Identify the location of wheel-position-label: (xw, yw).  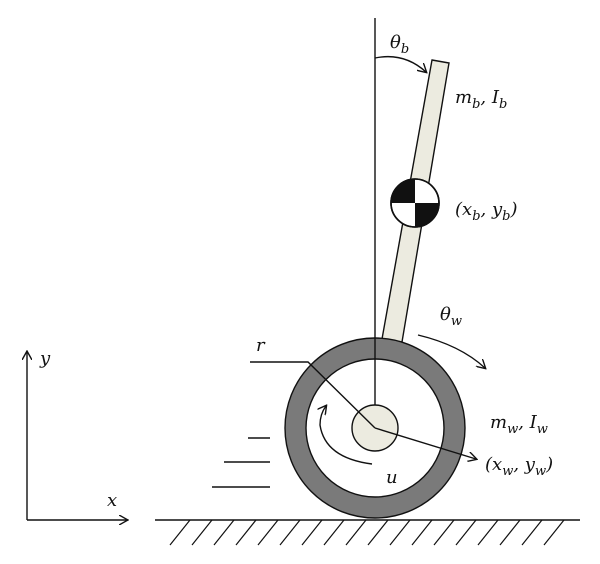
(519, 466).